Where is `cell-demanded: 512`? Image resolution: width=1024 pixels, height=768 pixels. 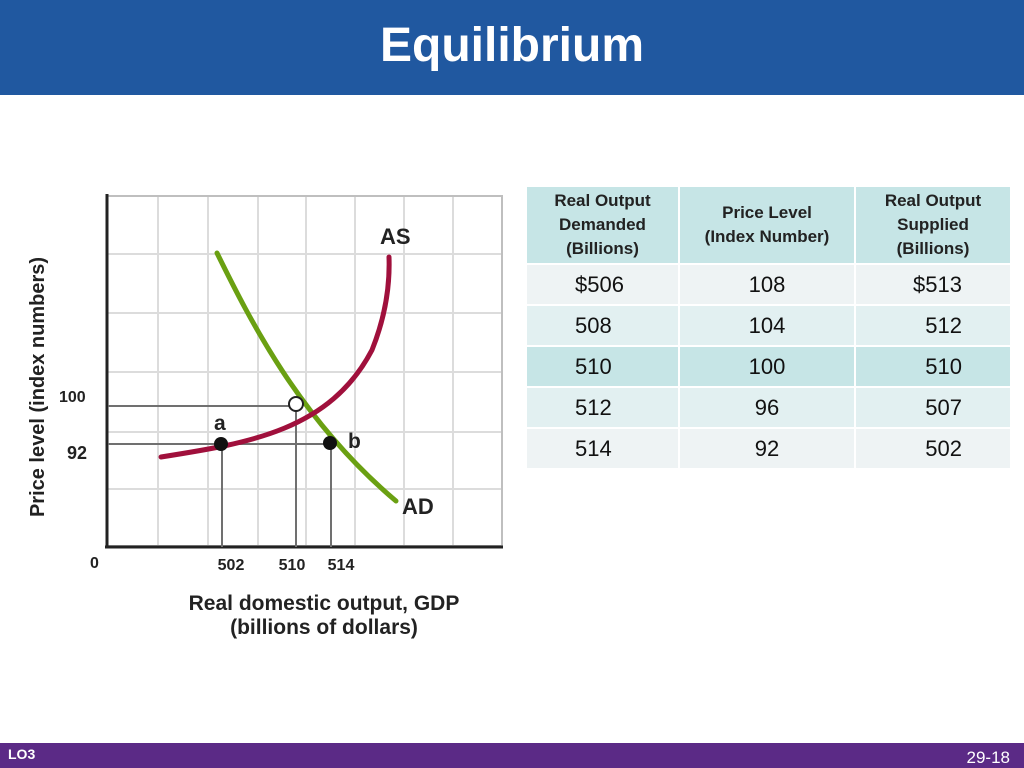
cell-demanded: 512 is located at coordinates (603, 408).